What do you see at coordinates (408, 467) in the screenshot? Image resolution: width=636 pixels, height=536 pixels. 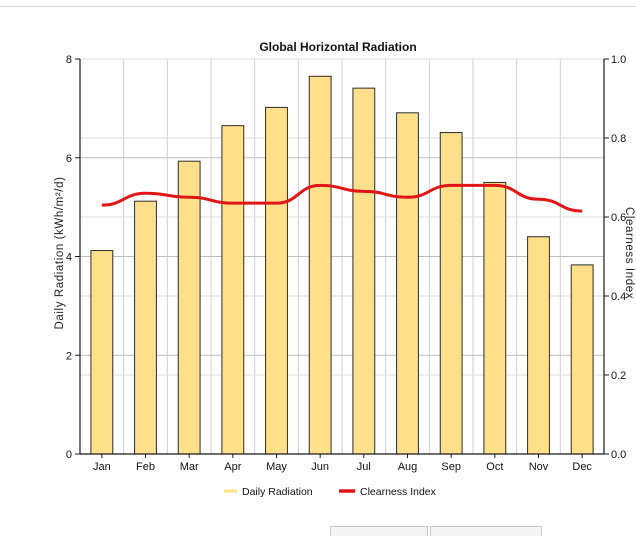 I see `x-tick-label-aug: Aug` at bounding box center [408, 467].